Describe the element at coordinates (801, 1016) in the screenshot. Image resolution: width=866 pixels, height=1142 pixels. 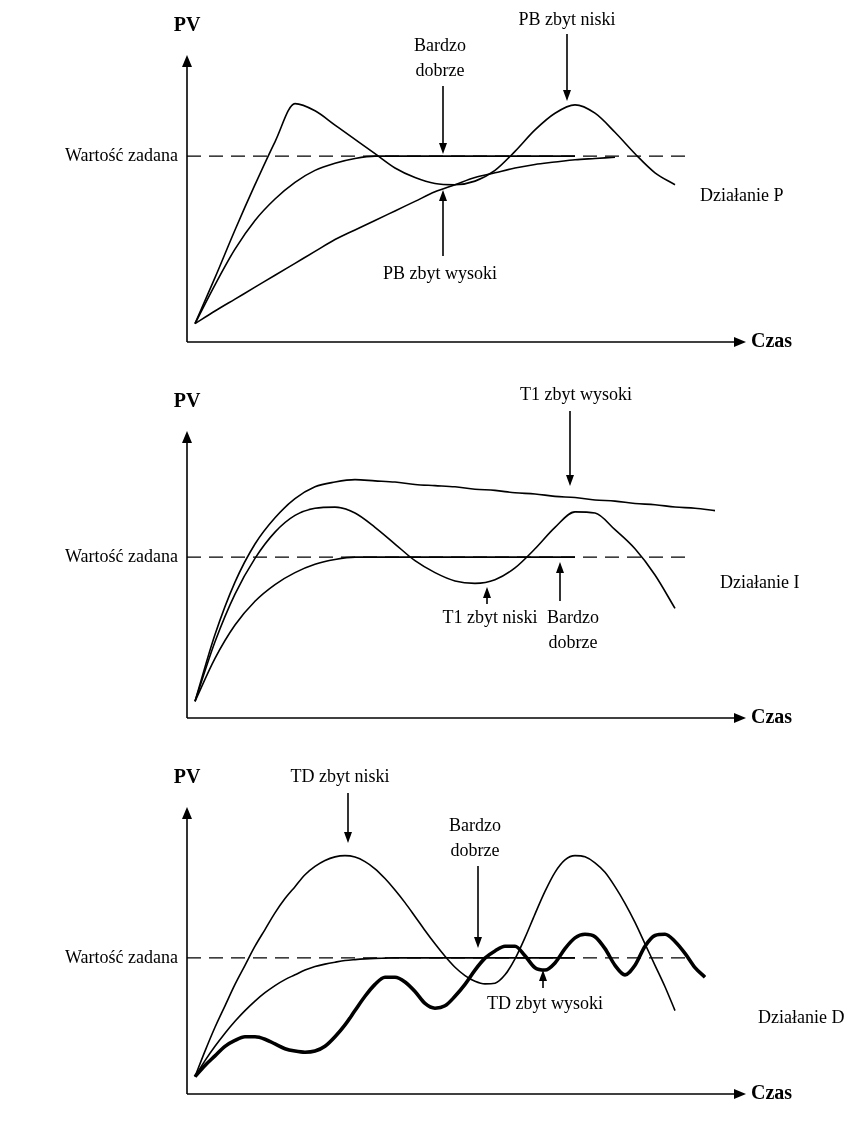
I see `text: Działanie D` at that location.